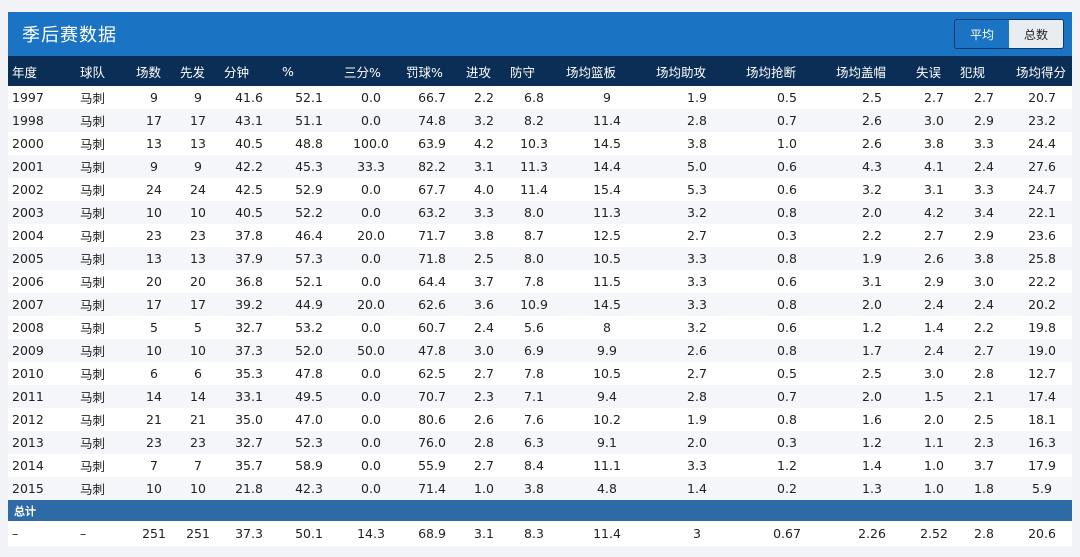  What do you see at coordinates (787, 97) in the screenshot?
I see `table-cell: 0.5` at bounding box center [787, 97].